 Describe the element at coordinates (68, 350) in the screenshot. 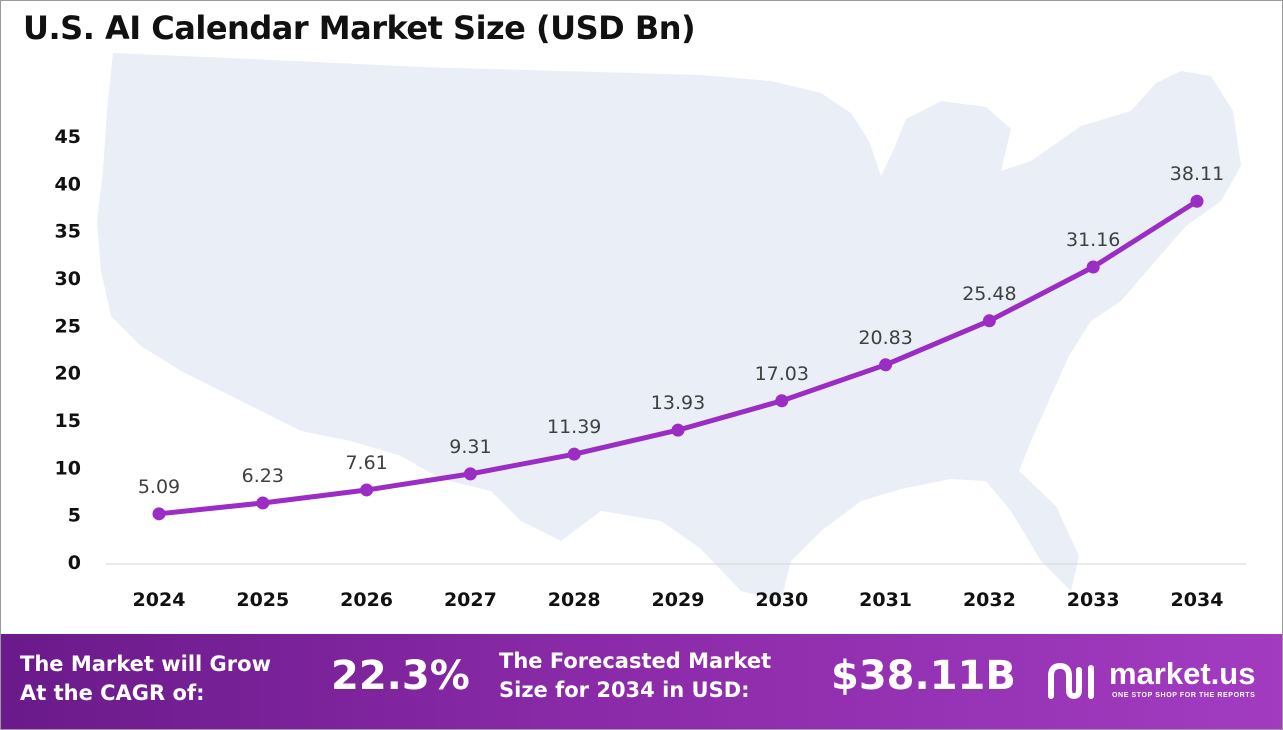

I see `y-axis: 0 5 10 15 20 25 30 35 40 45` at that location.